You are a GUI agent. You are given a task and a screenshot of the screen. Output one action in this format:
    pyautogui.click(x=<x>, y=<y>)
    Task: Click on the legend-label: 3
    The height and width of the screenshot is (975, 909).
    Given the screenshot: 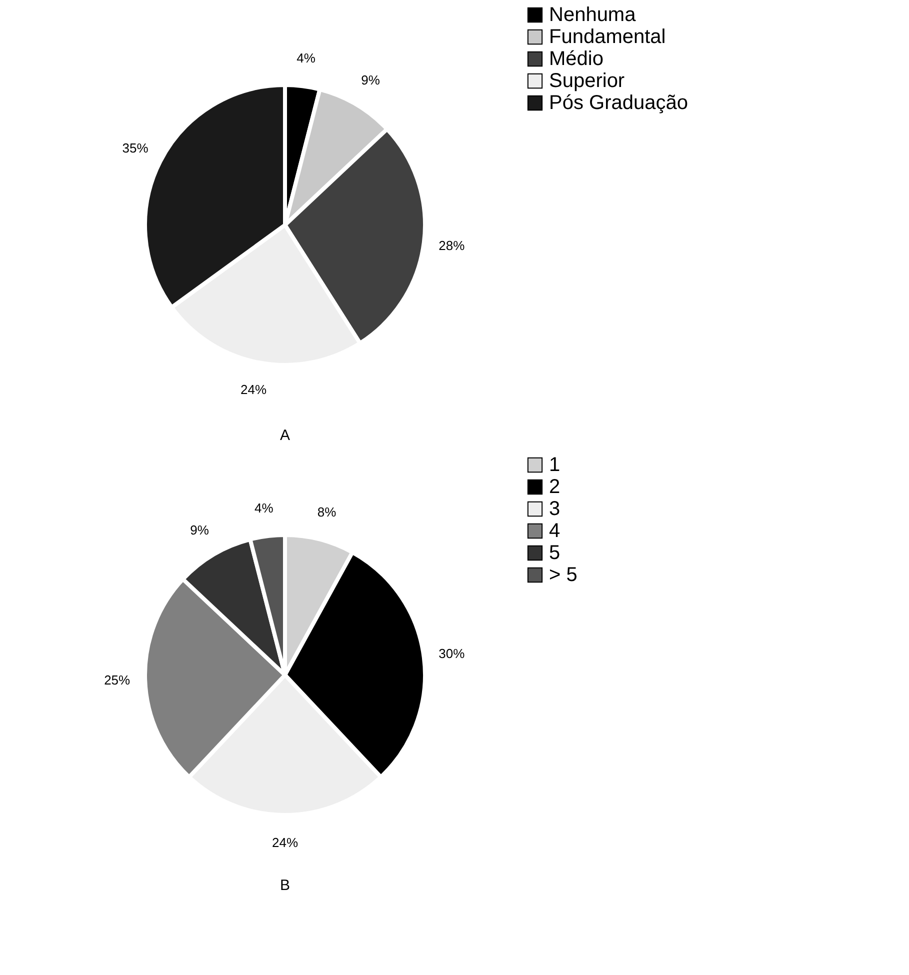 What is the action you would take?
    pyautogui.click(x=554, y=509)
    